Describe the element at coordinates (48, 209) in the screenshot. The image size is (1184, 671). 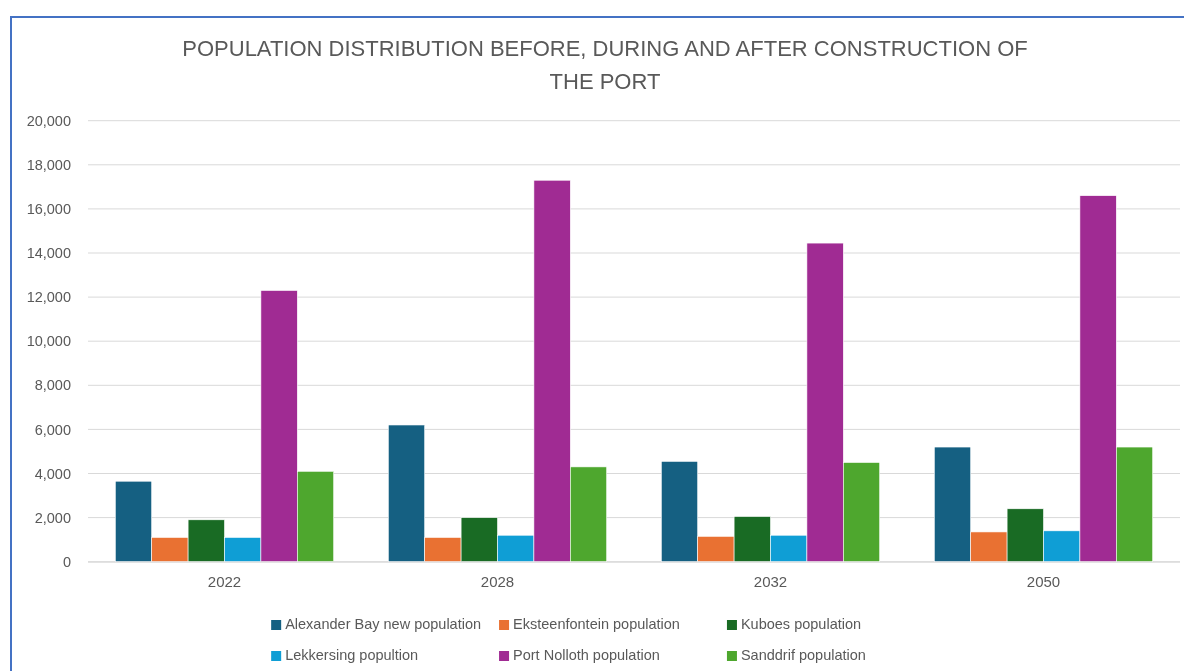
I see `y-tick-label: 16,000` at that location.